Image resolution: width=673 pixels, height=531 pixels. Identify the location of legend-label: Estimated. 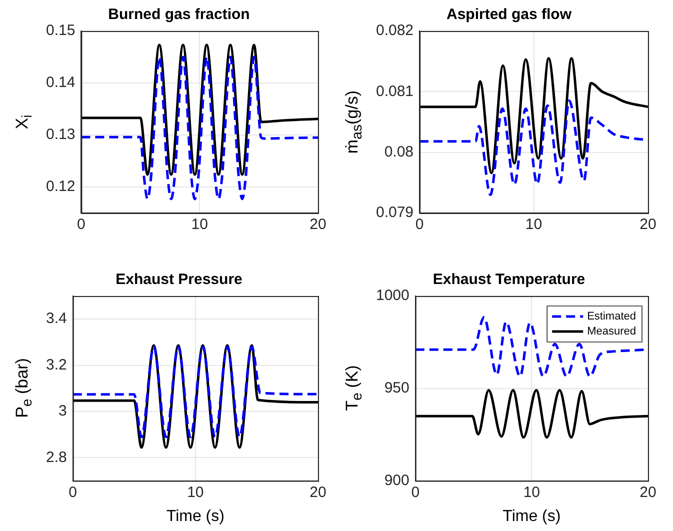
(611, 316).